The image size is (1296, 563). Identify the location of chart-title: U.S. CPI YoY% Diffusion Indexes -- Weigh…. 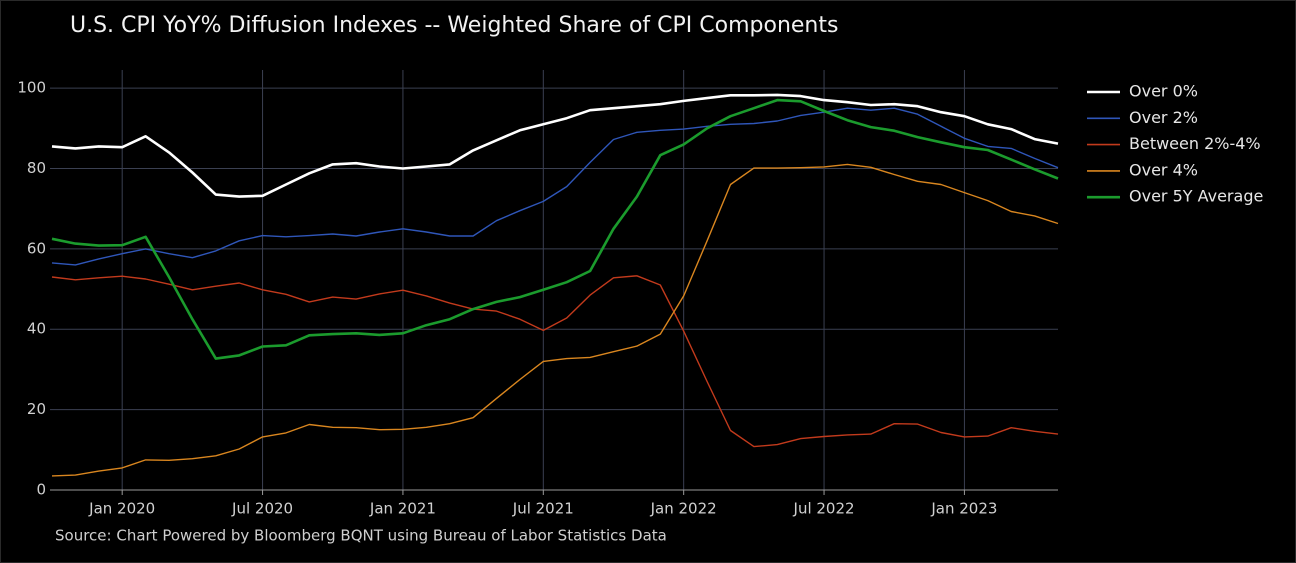
(454, 25).